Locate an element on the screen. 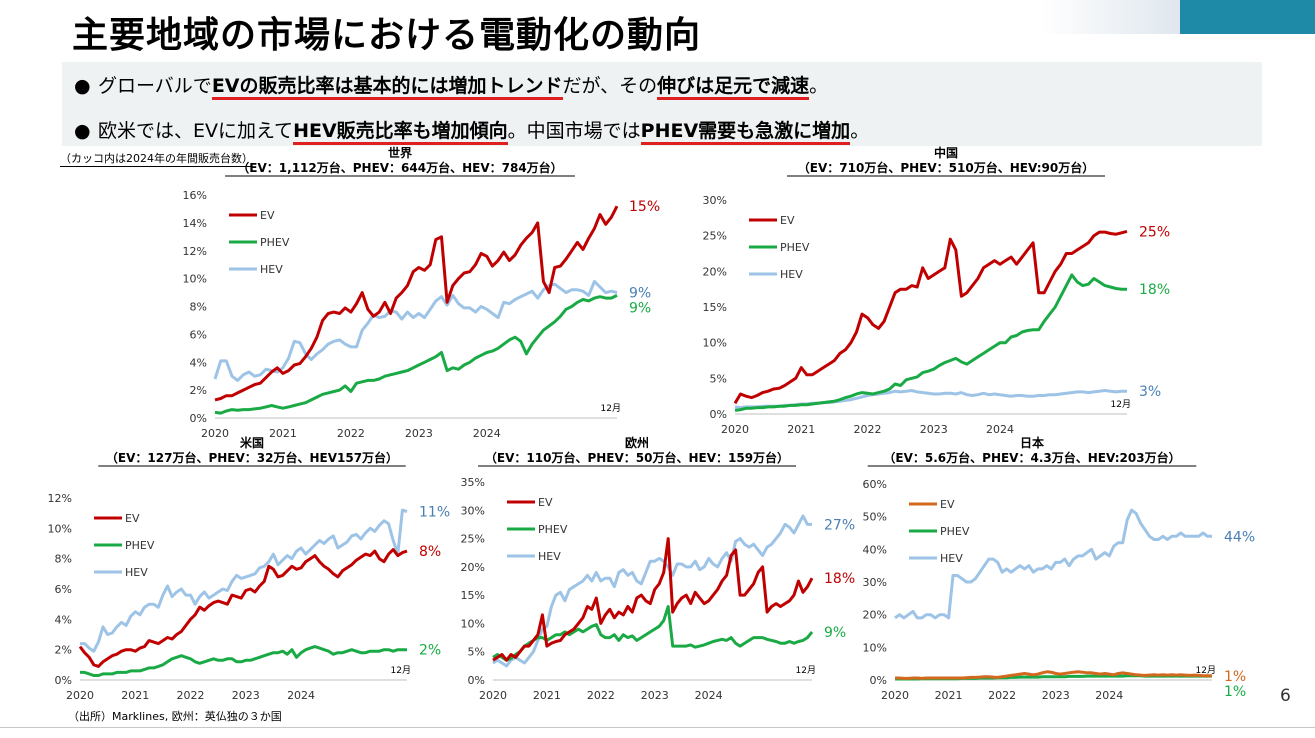  bullet-2-part-1: 欧米では、EVに加えて is located at coordinates (196, 131).